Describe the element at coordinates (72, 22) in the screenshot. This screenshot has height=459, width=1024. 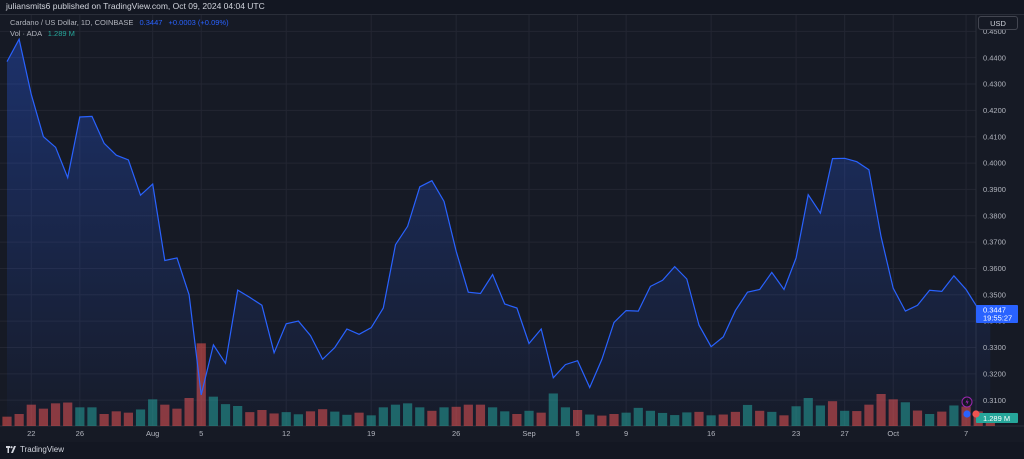
I see `symbol-name: Cardano / US Dollar, 1D, COINBASE` at that location.